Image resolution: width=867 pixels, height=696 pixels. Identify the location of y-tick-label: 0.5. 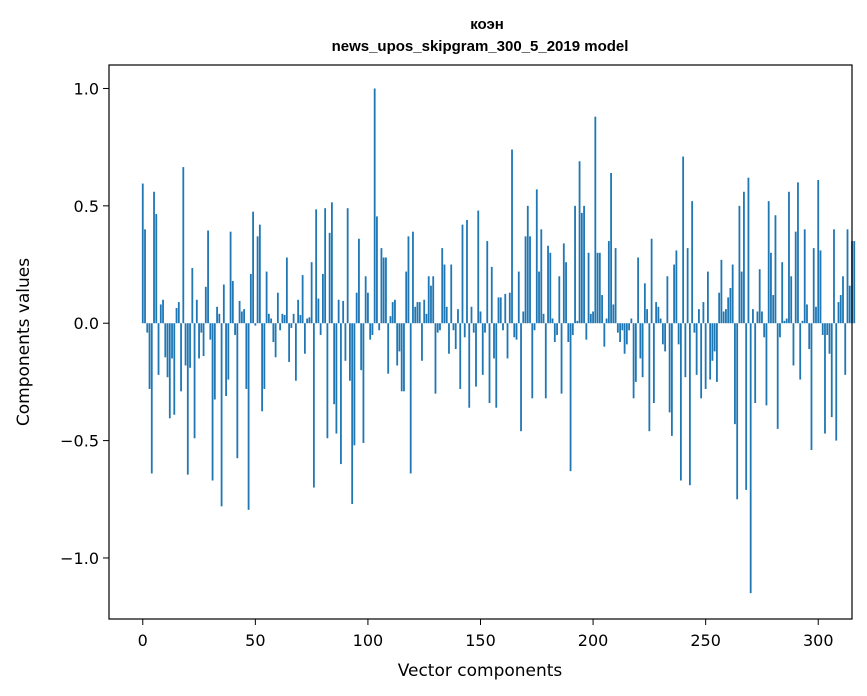
(86, 206).